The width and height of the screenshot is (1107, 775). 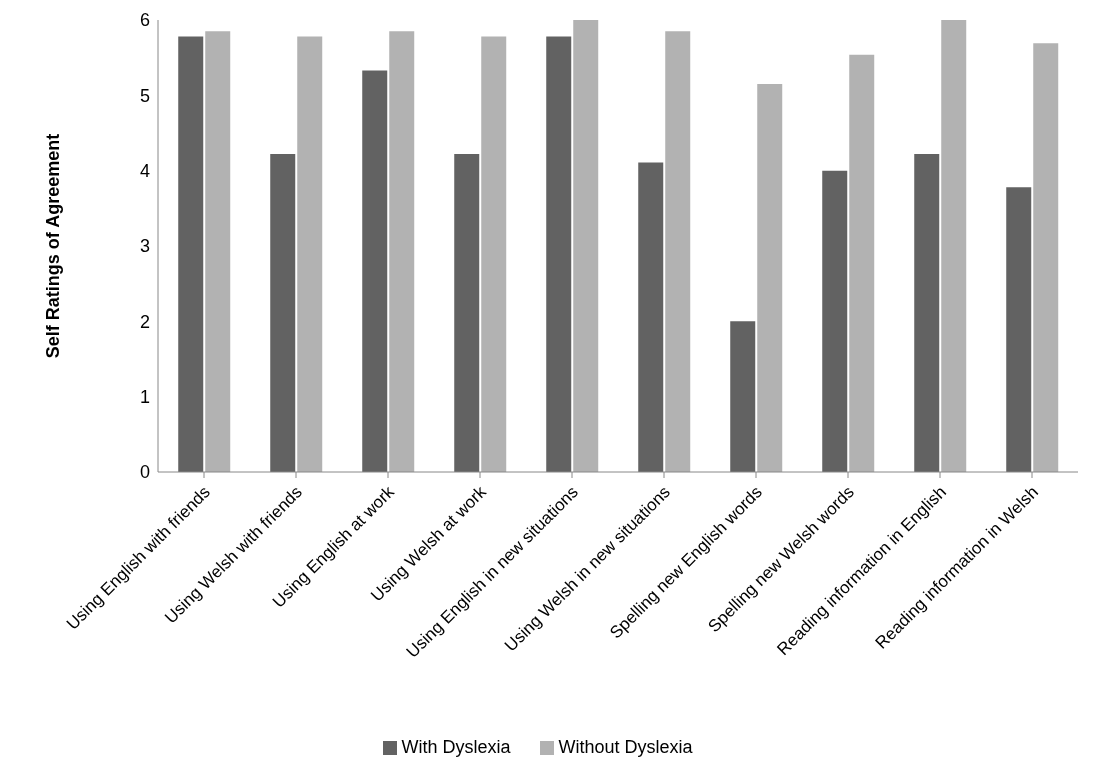 What do you see at coordinates (144, 397) in the screenshot?
I see `y-tick-label: 1` at bounding box center [144, 397].